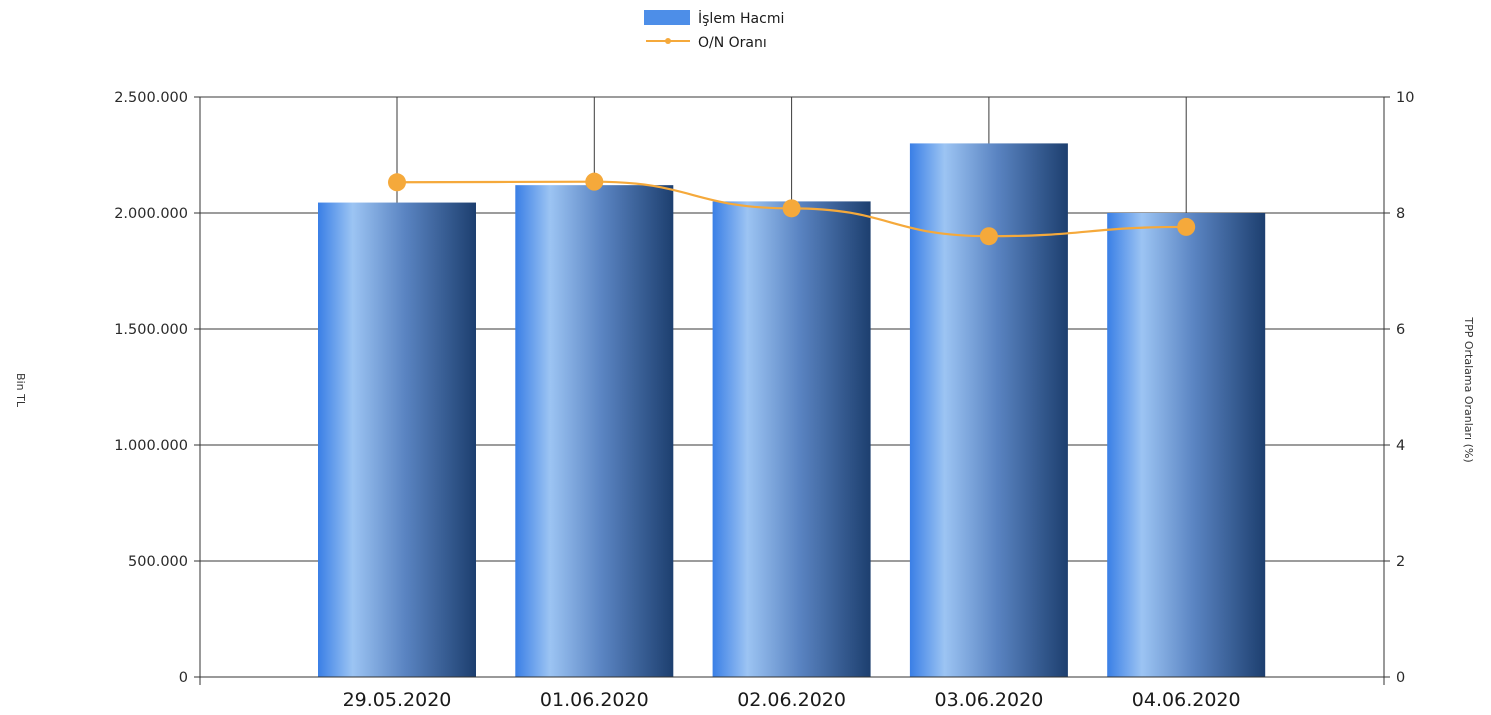 The image size is (1491, 715). Describe the element at coordinates (20, 390) in the screenshot. I see `y-axis-title: Bin TL` at that location.